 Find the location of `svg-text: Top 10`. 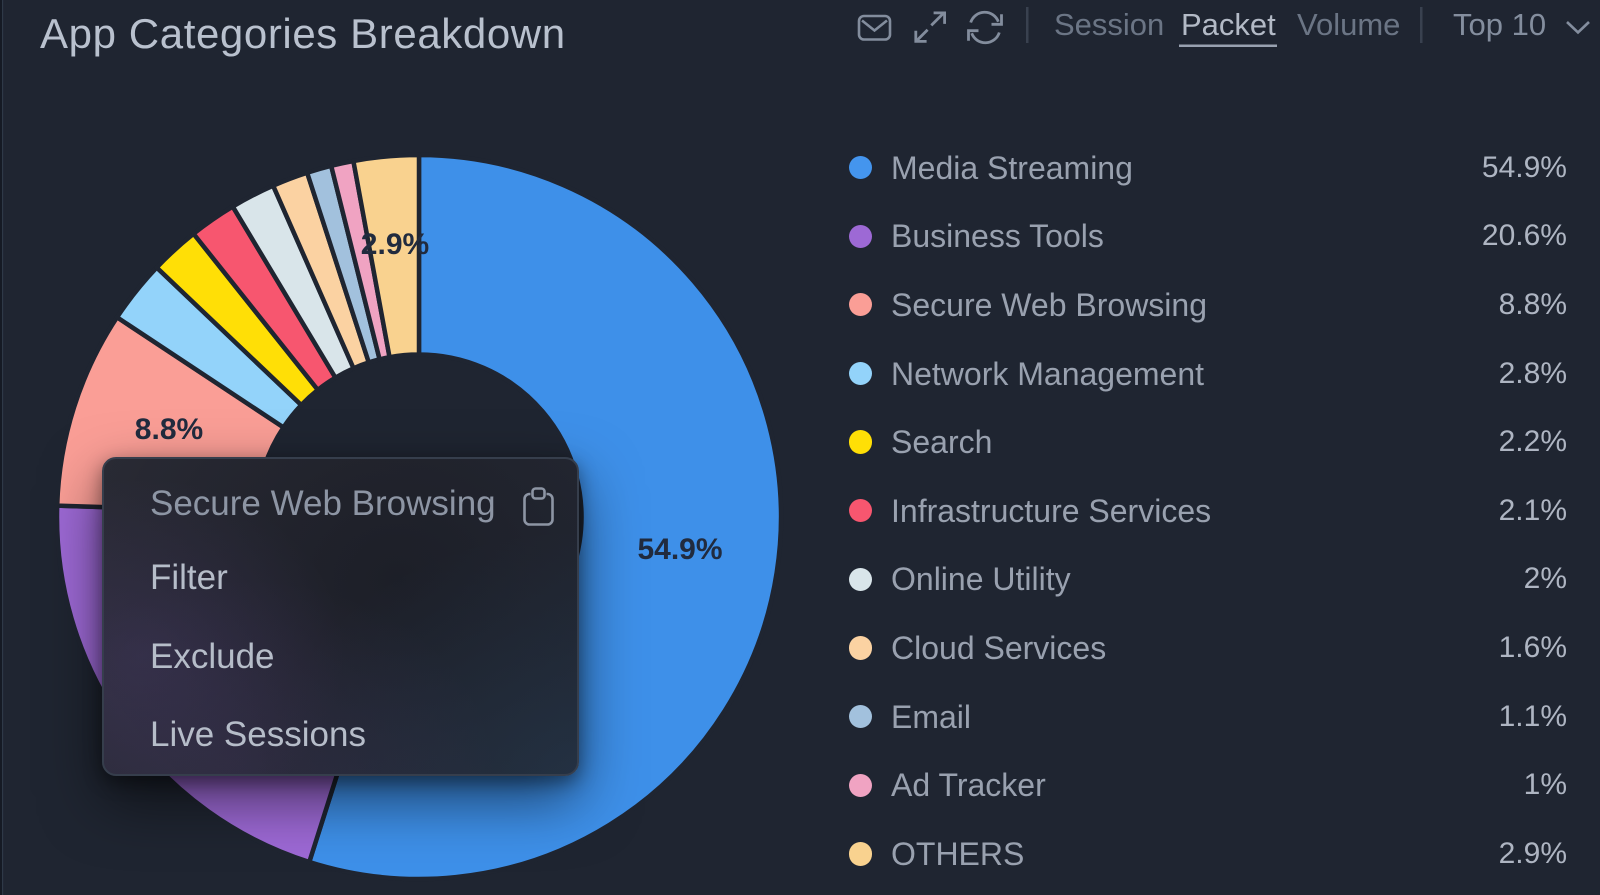

svg-text: Top 10 is located at coordinates (1499, 24).